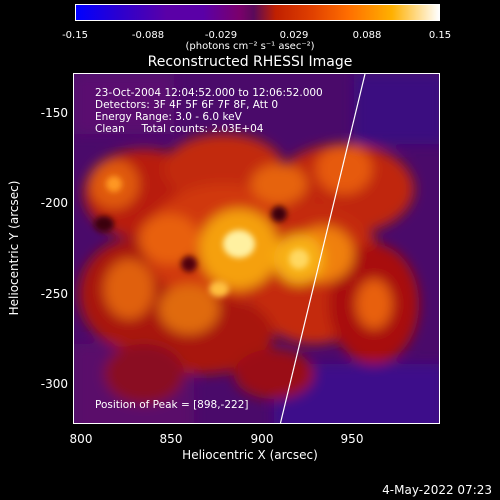 The width and height of the screenshot is (500, 500). What do you see at coordinates (148, 35) in the screenshot?
I see `colorbar-tick: -0.088` at bounding box center [148, 35].